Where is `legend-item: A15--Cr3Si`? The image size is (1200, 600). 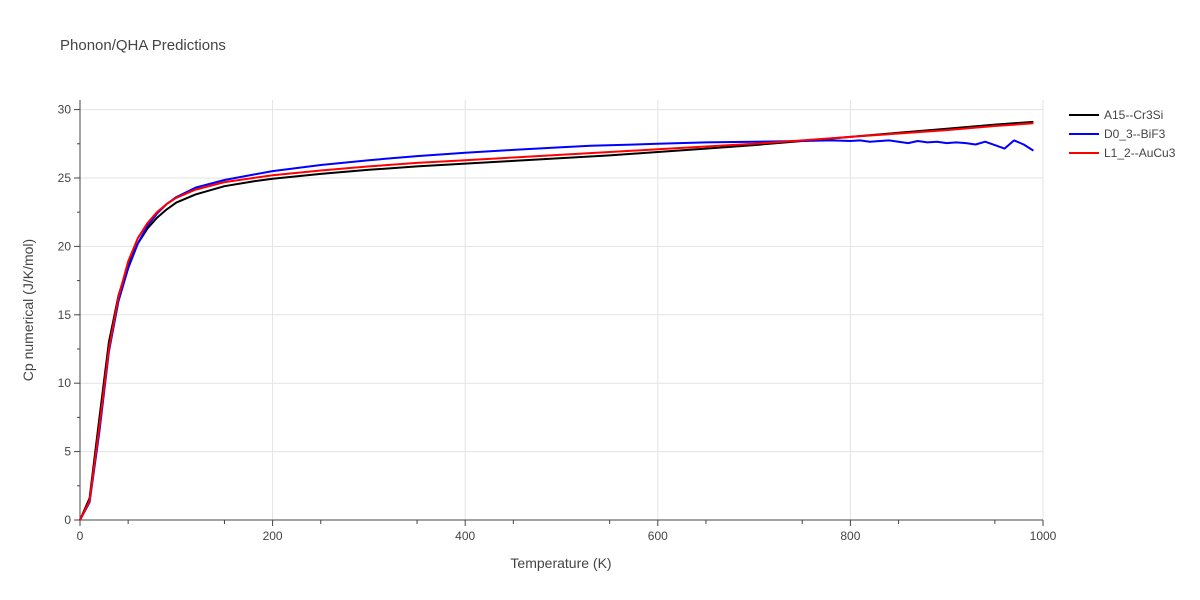 legend-item: A15--Cr3Si is located at coordinates (1116, 115).